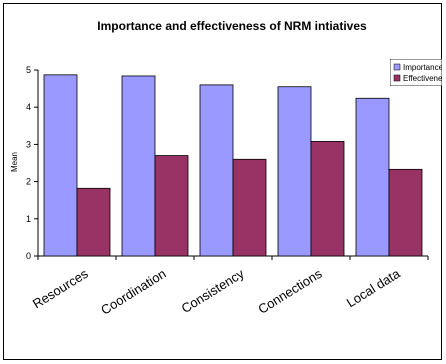  I want to click on legend-label-effectiveness: Effectiveness, so click(423, 78).